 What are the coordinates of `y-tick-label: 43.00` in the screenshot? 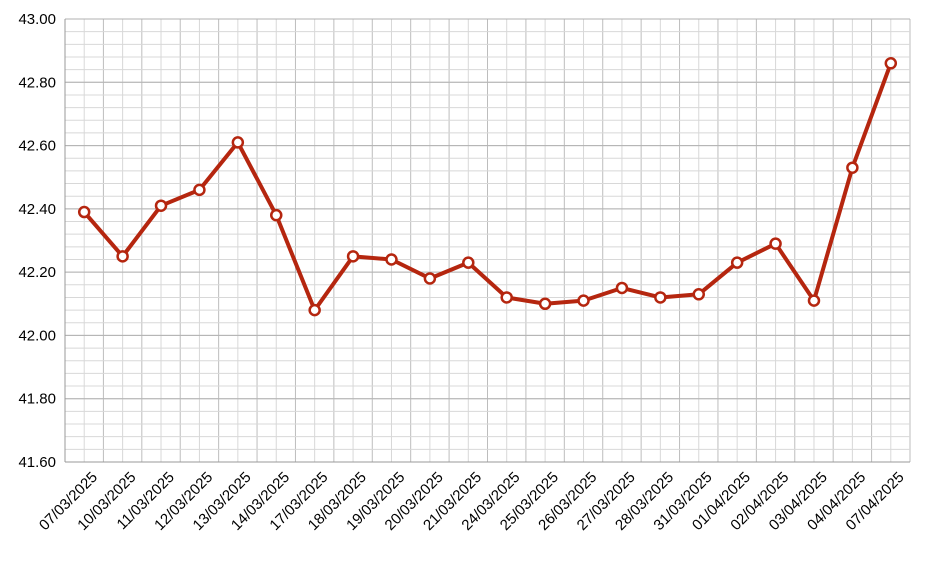 It's located at (37, 19).